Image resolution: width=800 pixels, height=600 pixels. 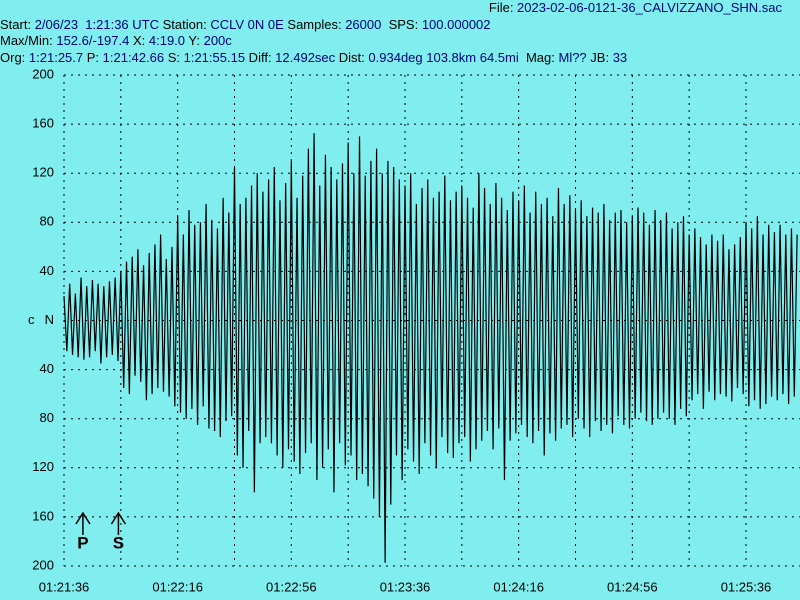 What do you see at coordinates (49, 319) in the screenshot?
I see `y-tick-label: N` at bounding box center [49, 319].